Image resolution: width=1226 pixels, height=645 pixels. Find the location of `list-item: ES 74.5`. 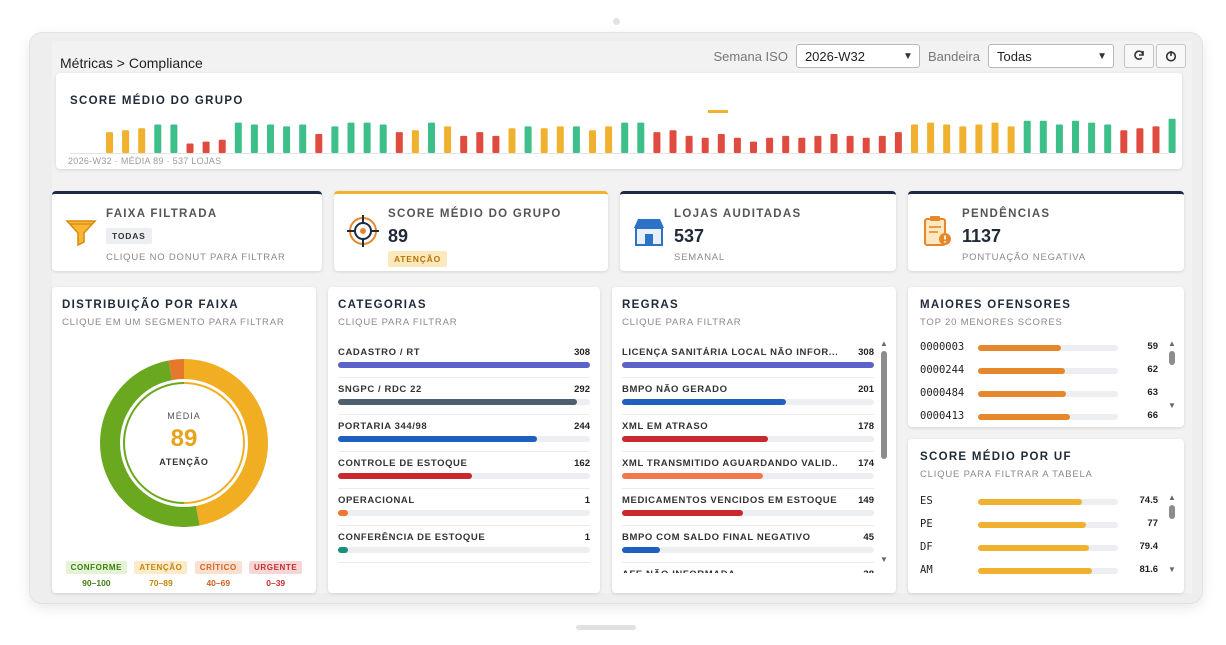

list-item: ES 74.5 is located at coordinates (1039, 502).